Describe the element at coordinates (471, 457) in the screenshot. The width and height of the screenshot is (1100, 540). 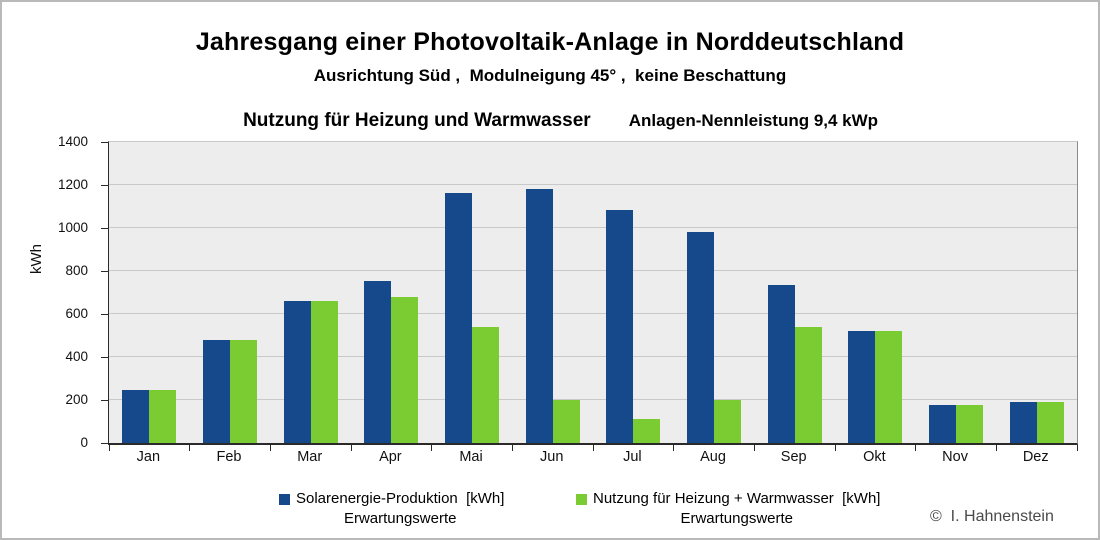
I see `x-label-mai: Mai` at that location.